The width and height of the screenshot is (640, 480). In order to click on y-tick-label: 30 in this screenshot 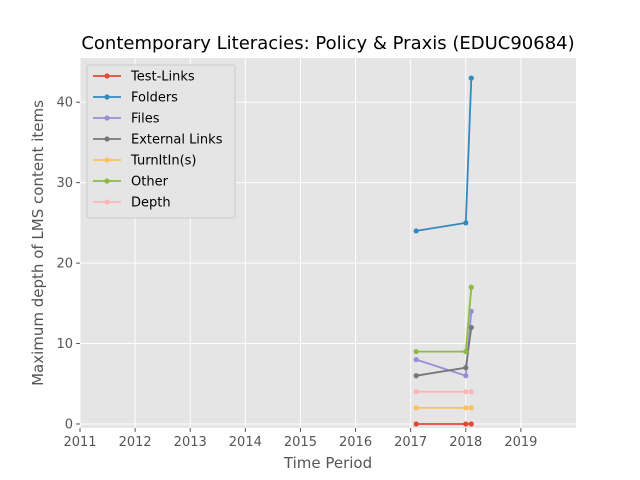, I will do `click(64, 183)`.